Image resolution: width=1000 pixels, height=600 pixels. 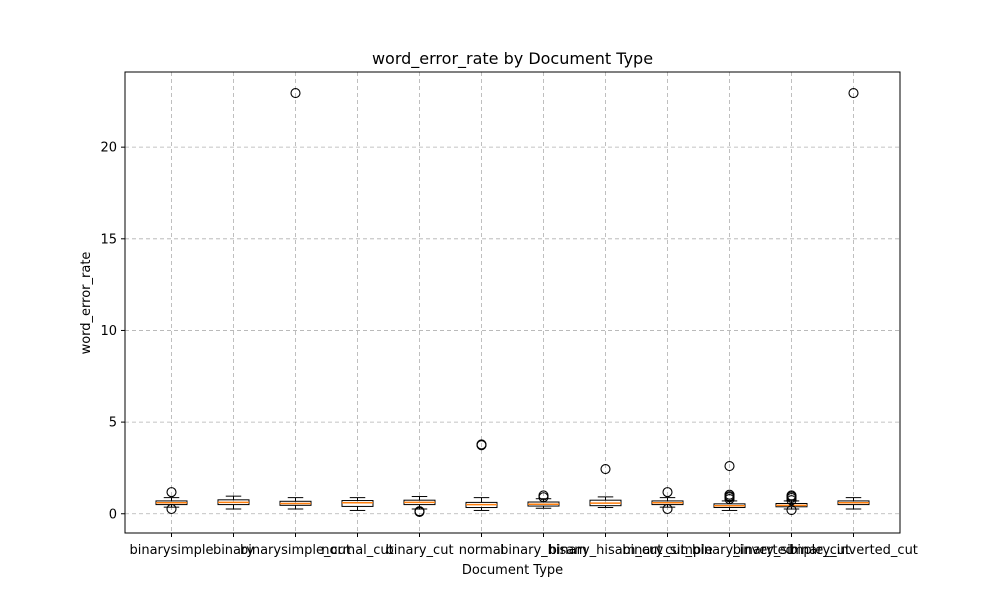 I want to click on x-tick-label: cut_binary_inverted, so click(x=729, y=550).